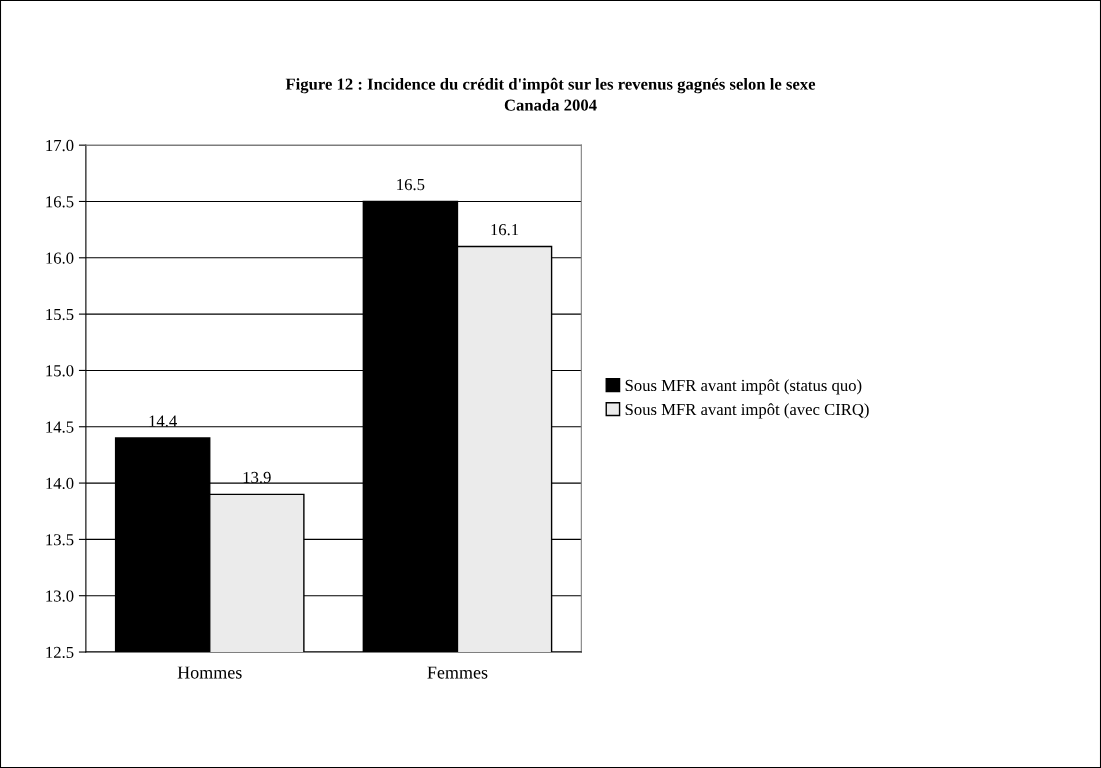 The image size is (1101, 768). What do you see at coordinates (60, 427) in the screenshot?
I see `y-tick-label: 14.5` at bounding box center [60, 427].